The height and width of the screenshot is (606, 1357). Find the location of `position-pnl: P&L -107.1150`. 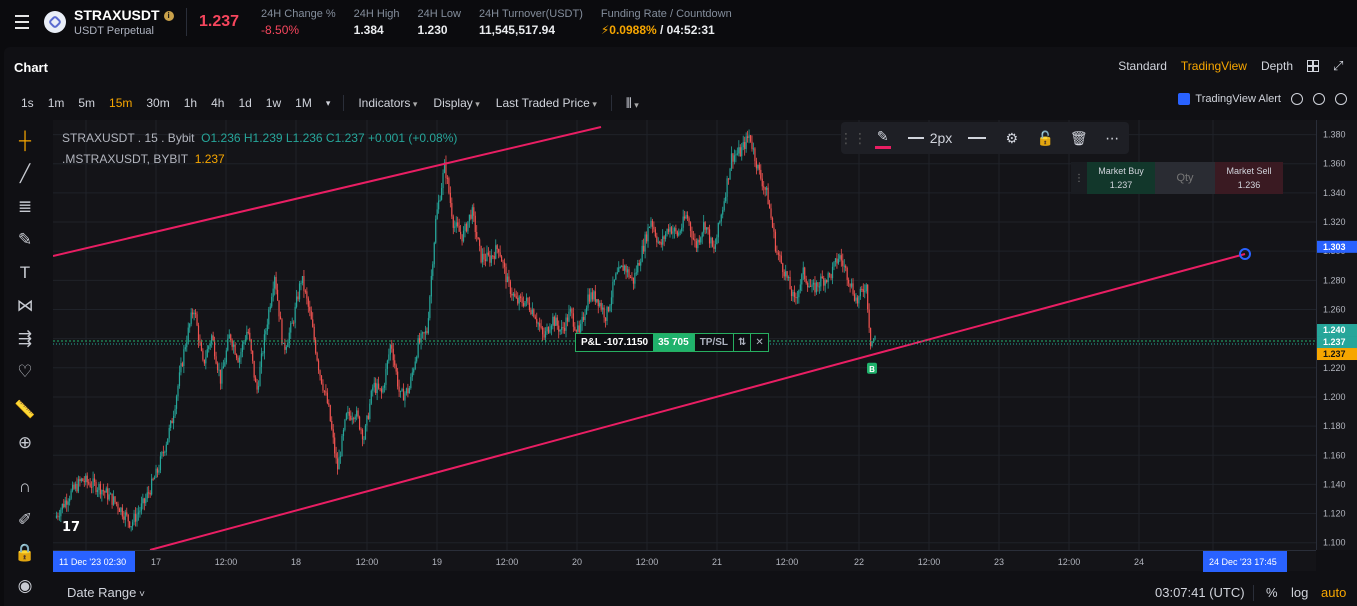

position-pnl: P&L -107.1150 is located at coordinates (615, 342).